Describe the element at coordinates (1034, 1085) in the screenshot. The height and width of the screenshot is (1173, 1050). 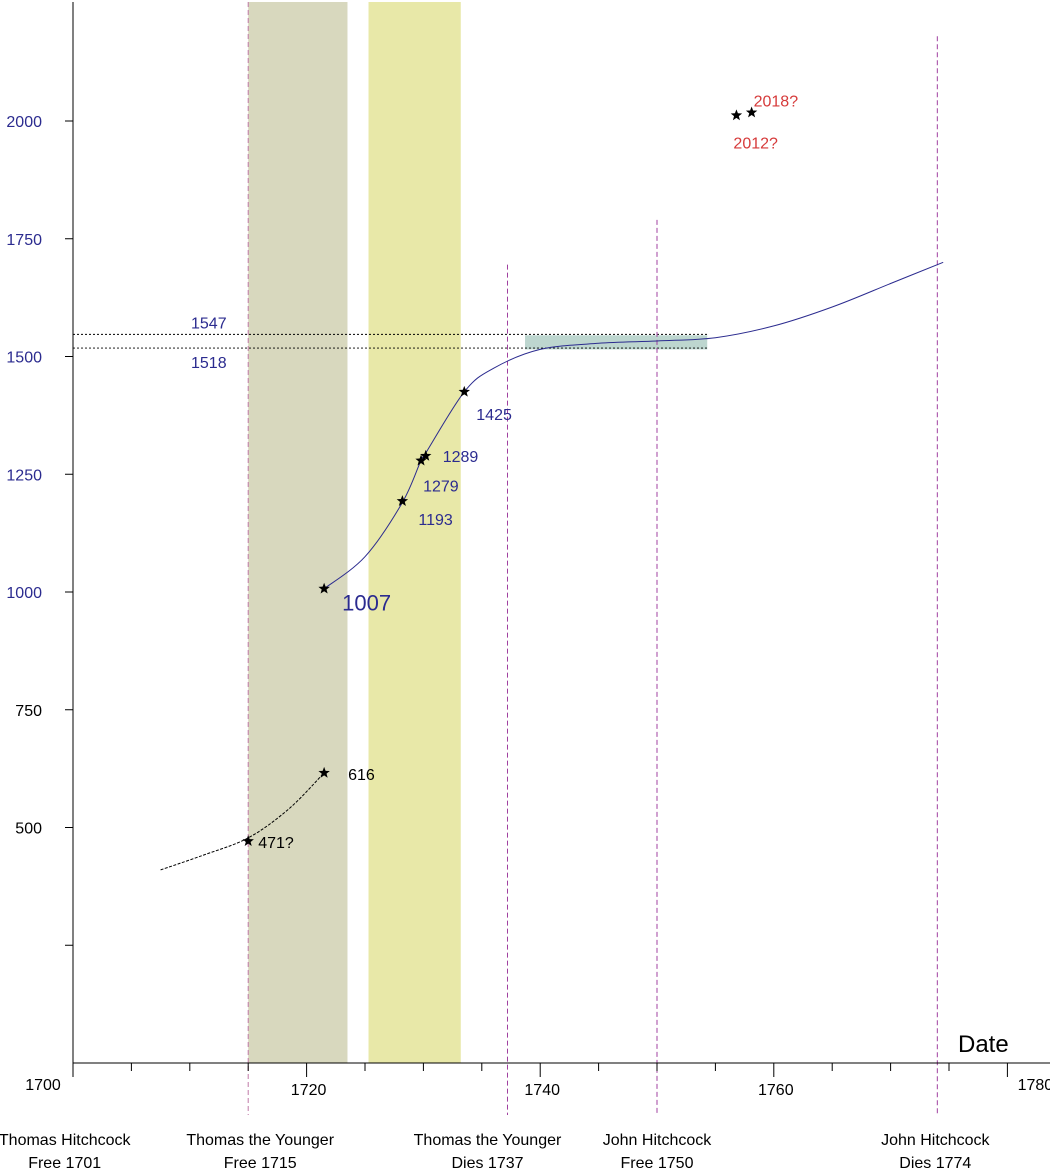
I see `x-tick-label-1780: 1780` at that location.